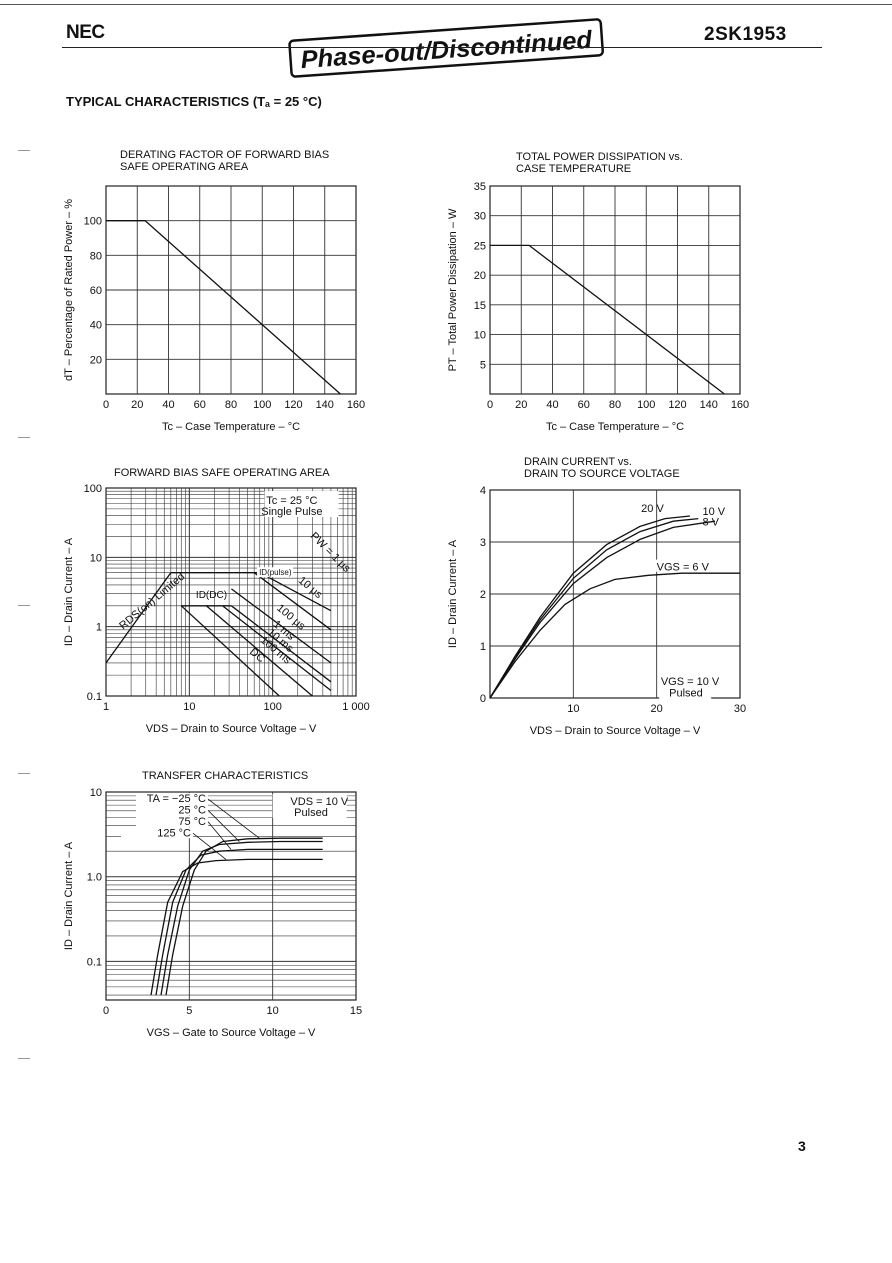 The height and width of the screenshot is (1263, 892). Describe the element at coordinates (578, 462) in the screenshot. I see `chart-title: DRAIN CURRENT vs.` at that location.